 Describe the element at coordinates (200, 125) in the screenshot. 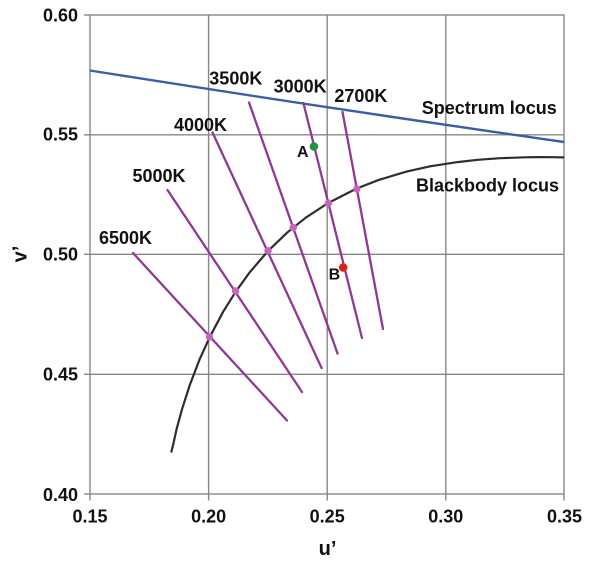

I see `svg-text: 4000K` at that location.